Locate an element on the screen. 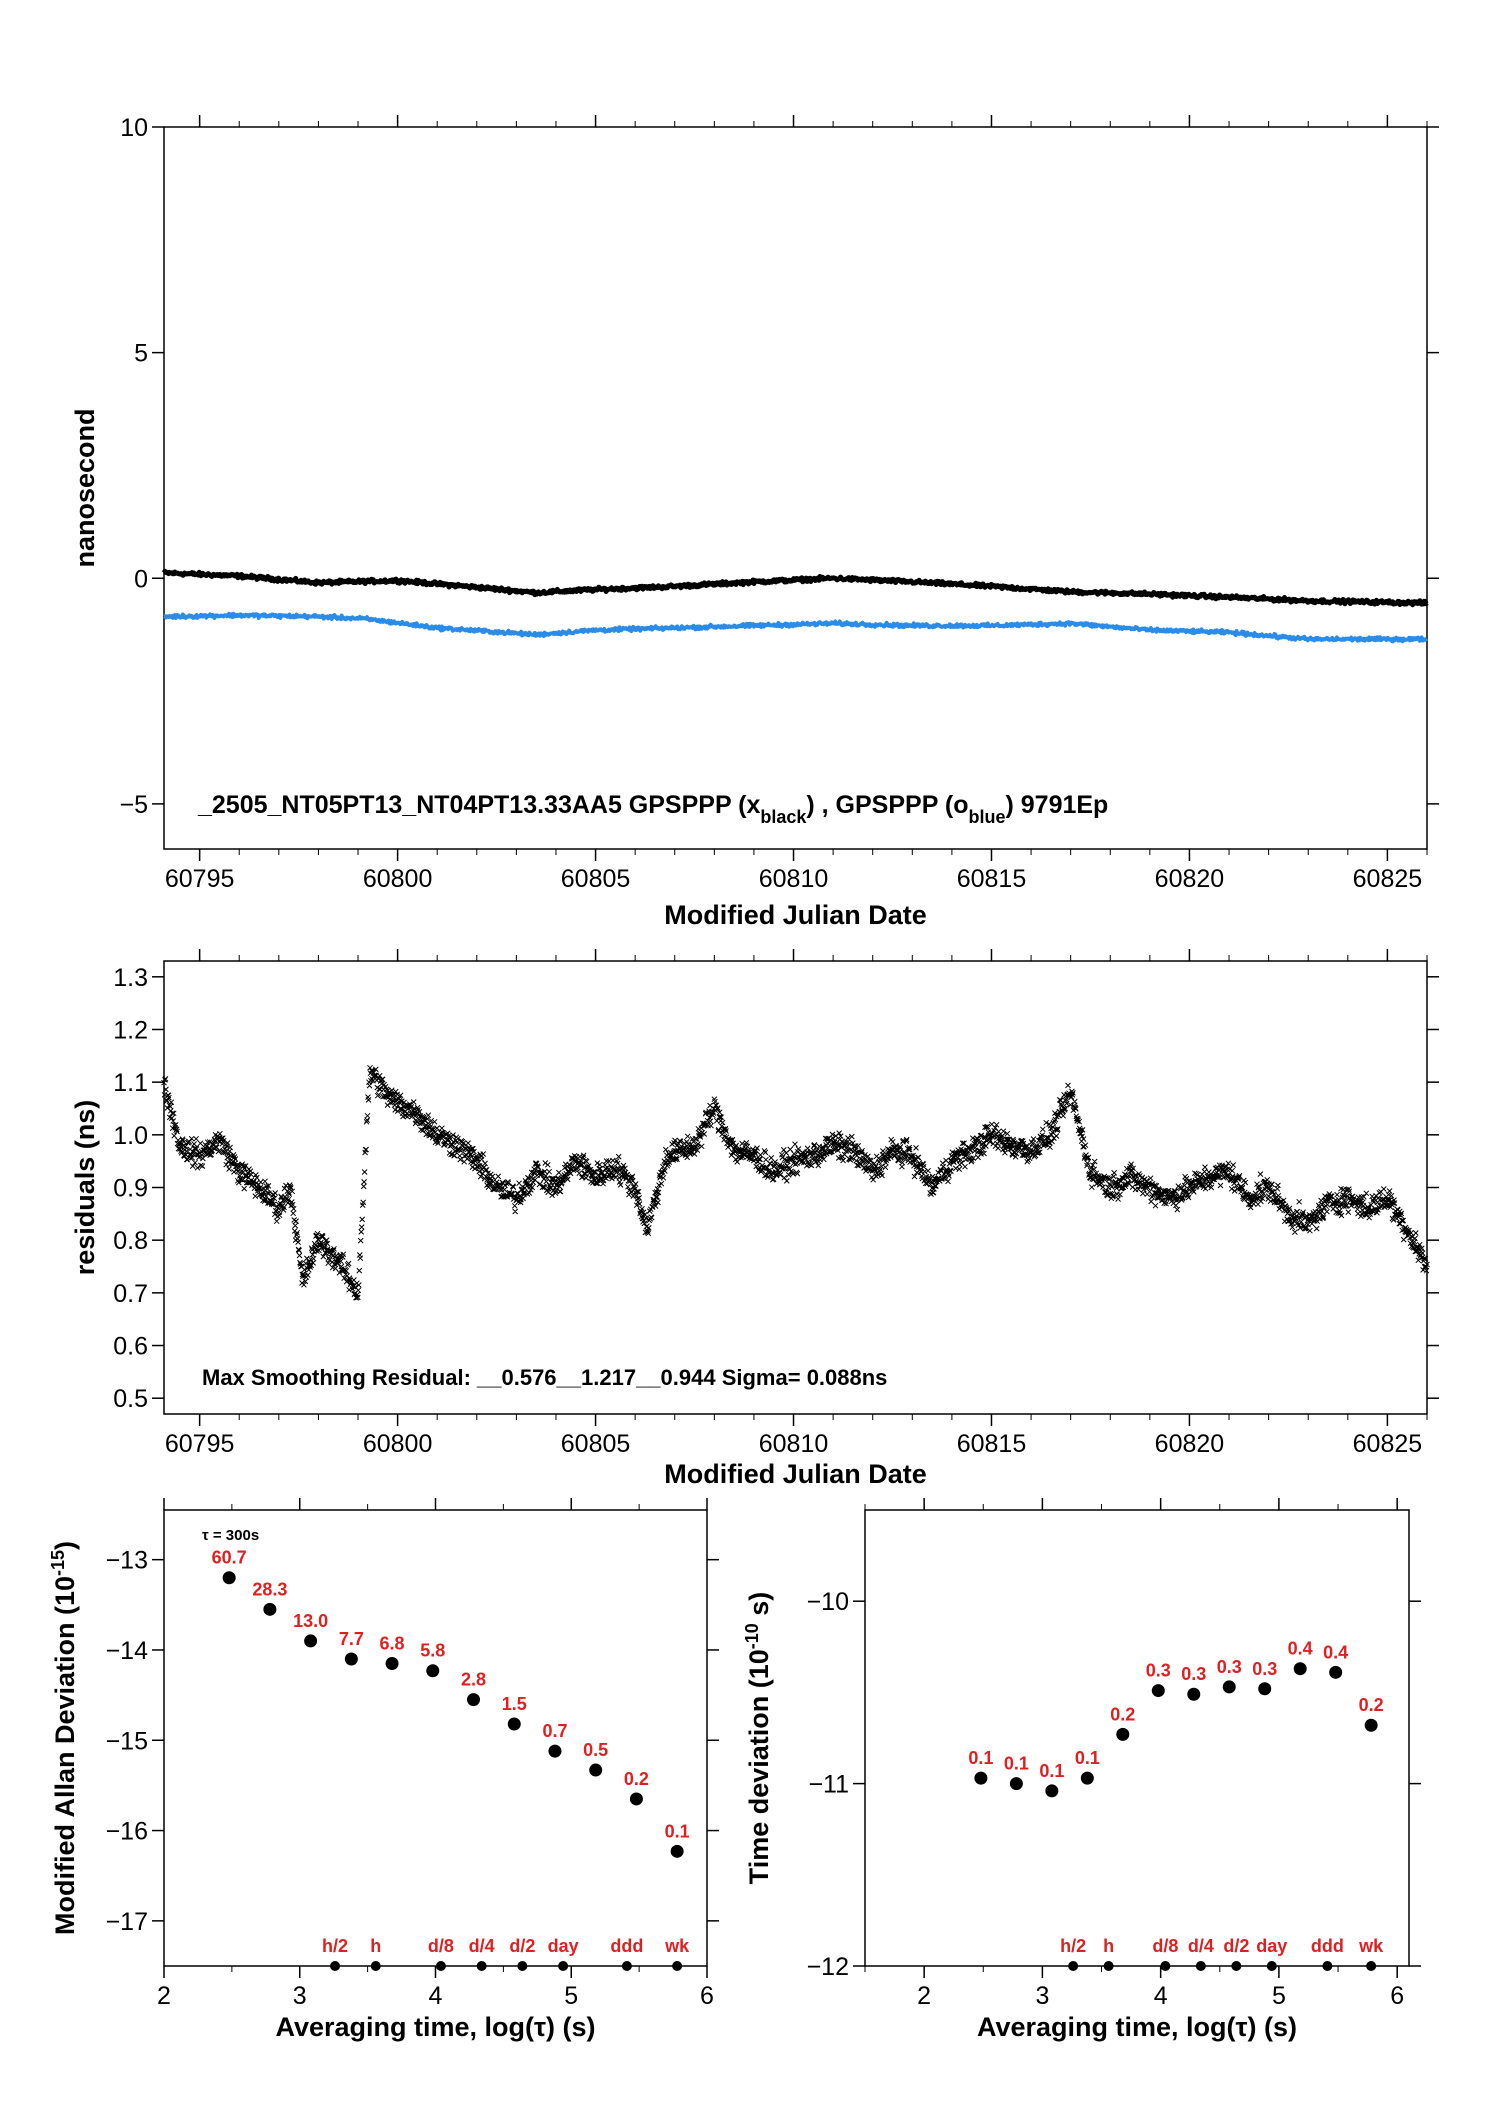 The image size is (1488, 2105). marker-label: day is located at coordinates (1271, 1946).